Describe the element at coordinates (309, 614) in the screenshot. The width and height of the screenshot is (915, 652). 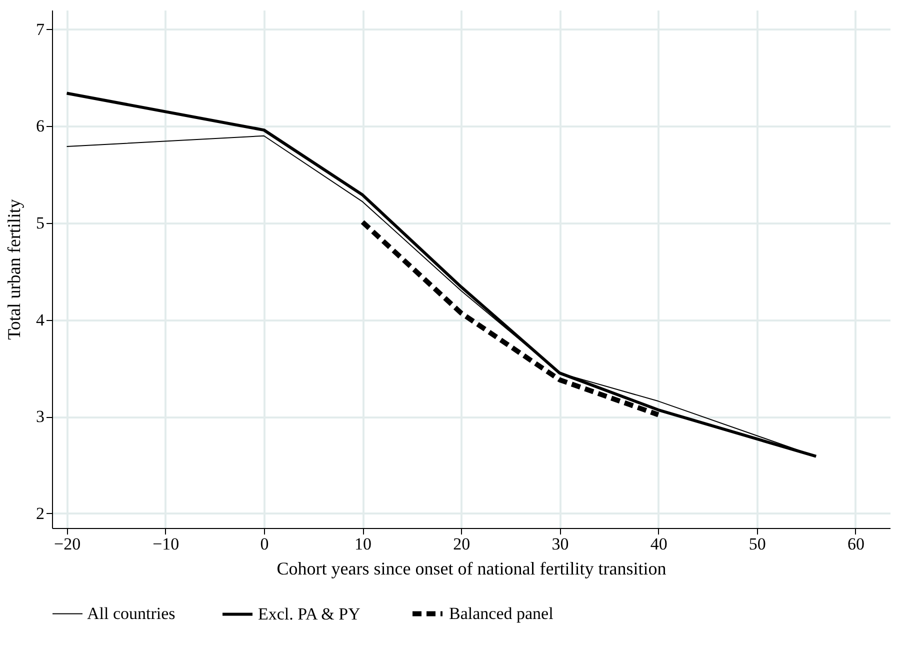
I see `legend-label: Excl. PA & PY` at that location.